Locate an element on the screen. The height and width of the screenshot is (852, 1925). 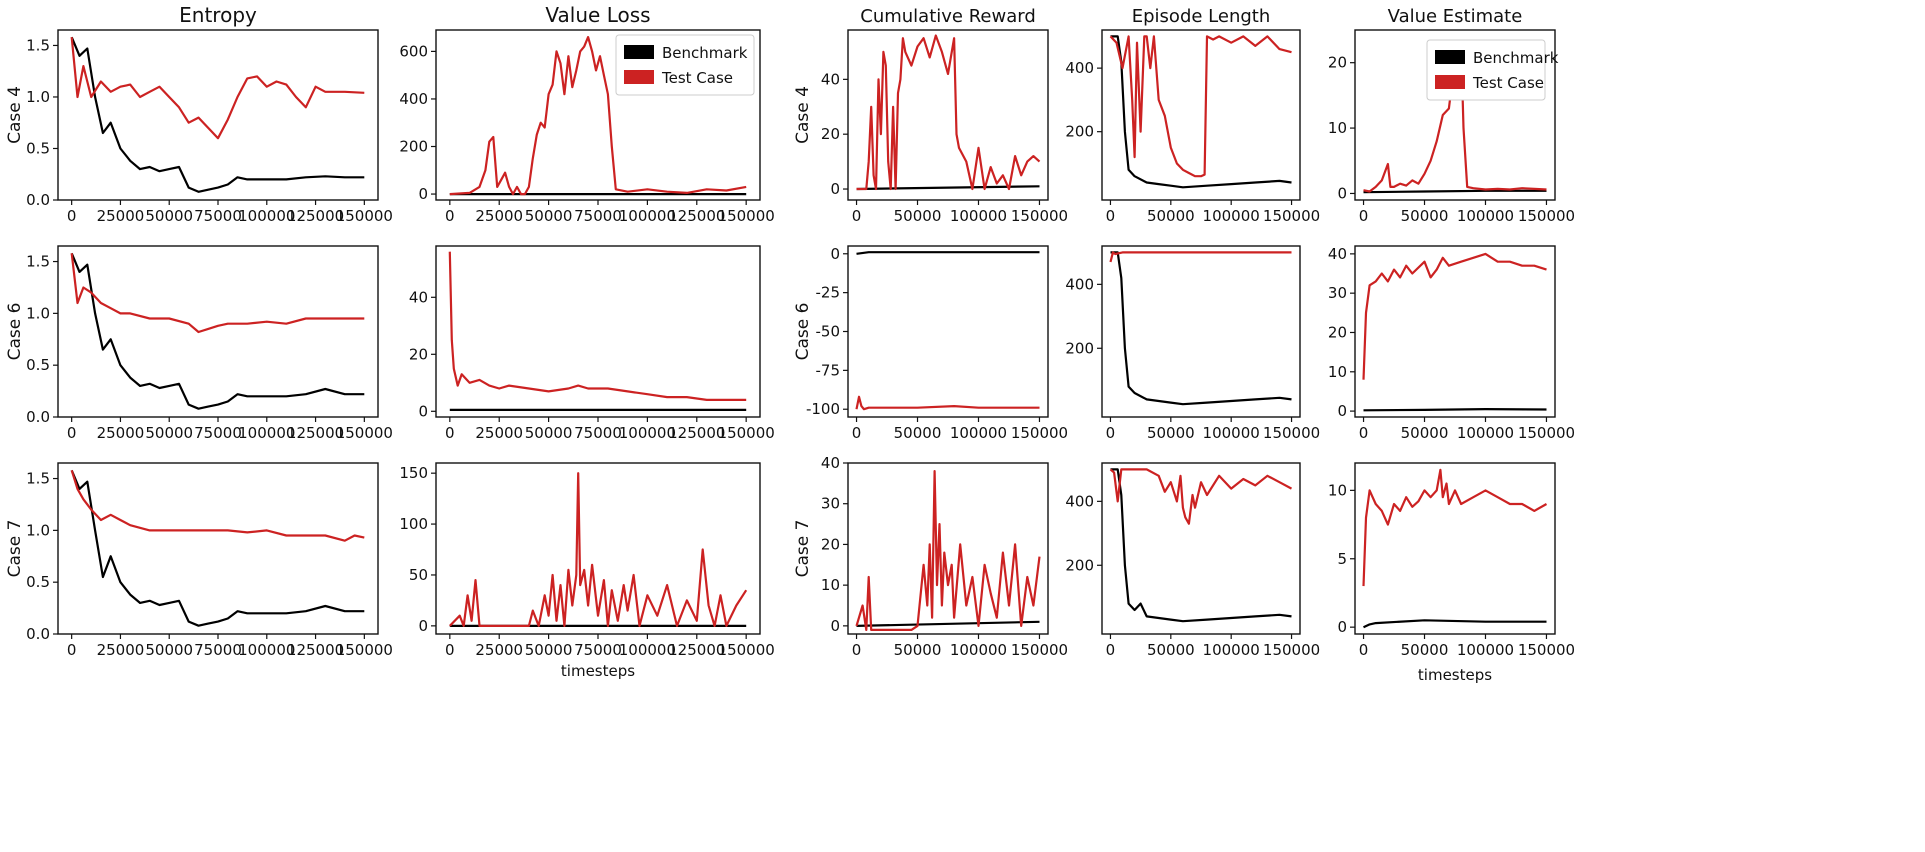
panel-case-7-cumulative-reward: 0 10 20 30 40 0 50000 100000 150000 is located at coordinates (944, 556).